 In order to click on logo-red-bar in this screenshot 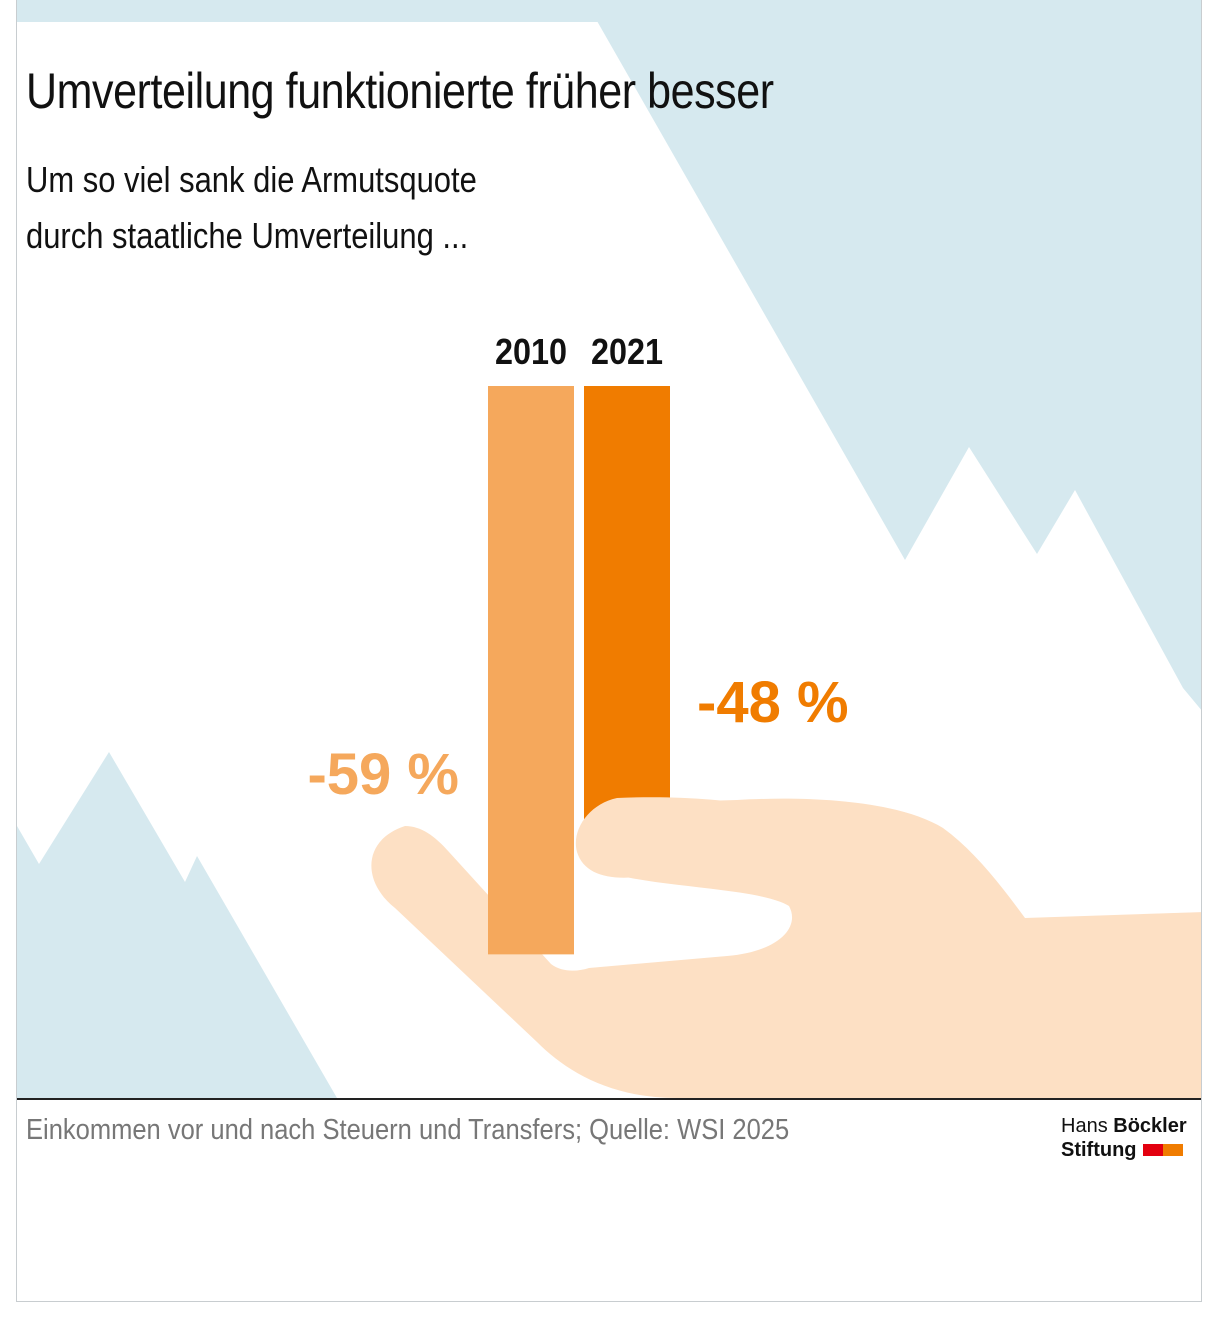, I will do `click(1152, 1150)`.